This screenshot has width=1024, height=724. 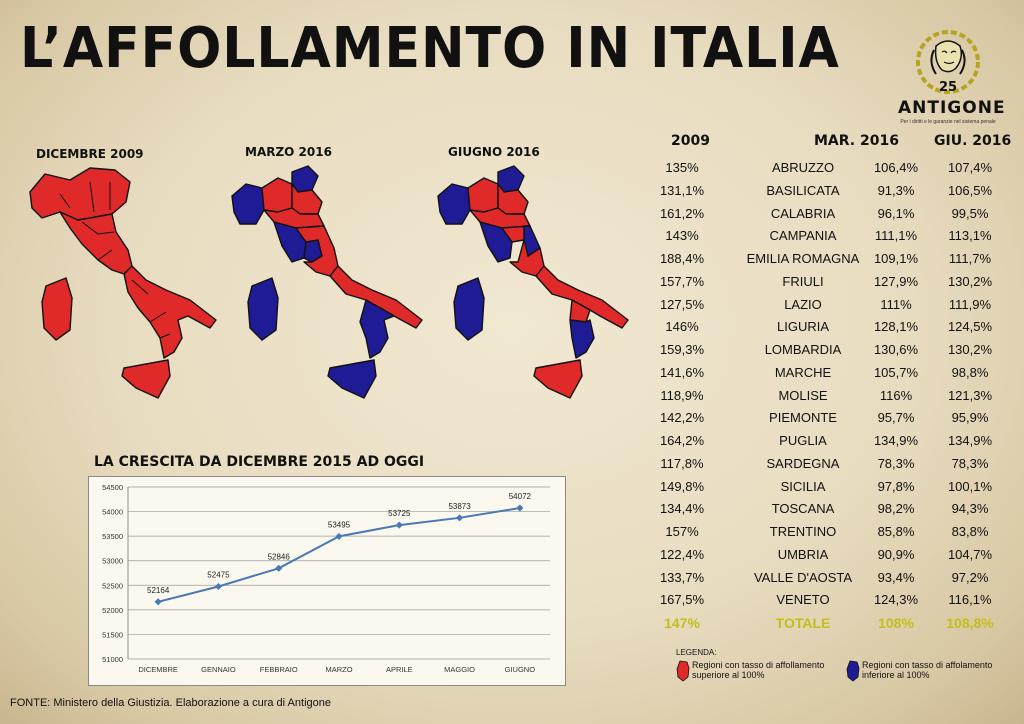 What do you see at coordinates (558, 379) in the screenshot?
I see `region-sicily` at bounding box center [558, 379].